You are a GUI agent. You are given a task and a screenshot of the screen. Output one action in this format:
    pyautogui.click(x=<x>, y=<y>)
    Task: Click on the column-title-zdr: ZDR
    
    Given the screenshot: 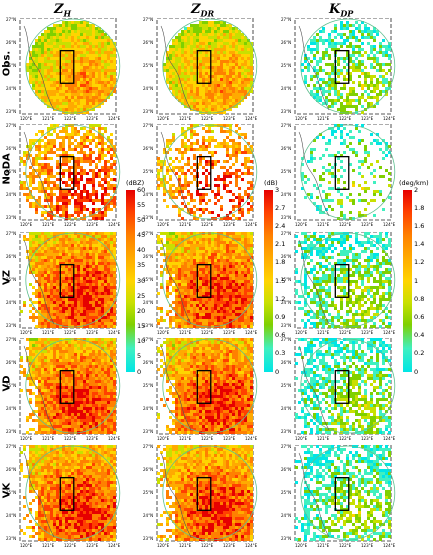 What is the action you would take?
    pyautogui.click(x=202, y=10)
    